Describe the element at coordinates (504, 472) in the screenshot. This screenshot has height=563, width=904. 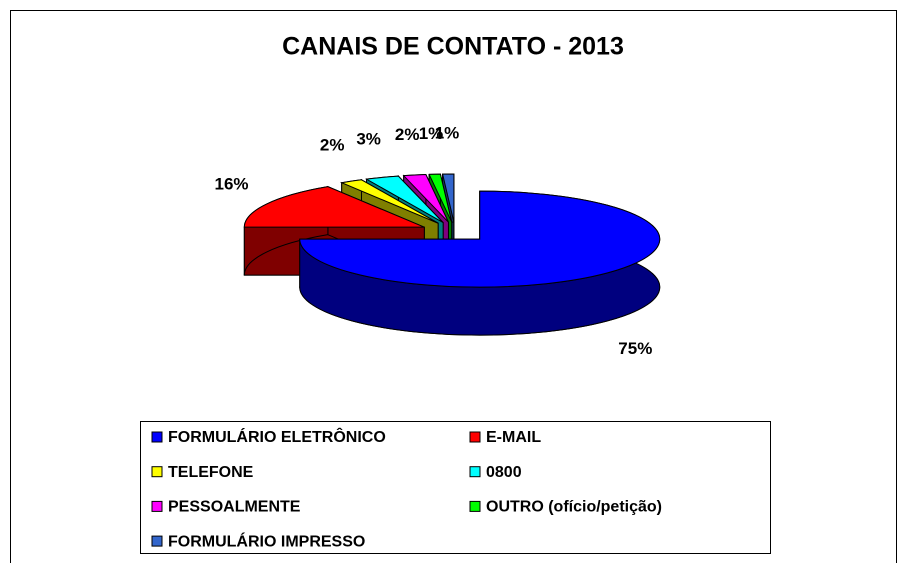
I see `legend-label: 0800` at that location.